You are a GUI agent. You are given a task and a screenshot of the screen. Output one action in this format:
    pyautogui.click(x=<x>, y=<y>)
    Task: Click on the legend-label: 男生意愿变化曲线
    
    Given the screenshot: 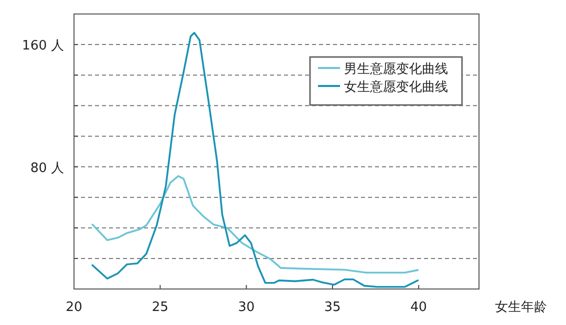 What is the action you would take?
    pyautogui.click(x=396, y=69)
    